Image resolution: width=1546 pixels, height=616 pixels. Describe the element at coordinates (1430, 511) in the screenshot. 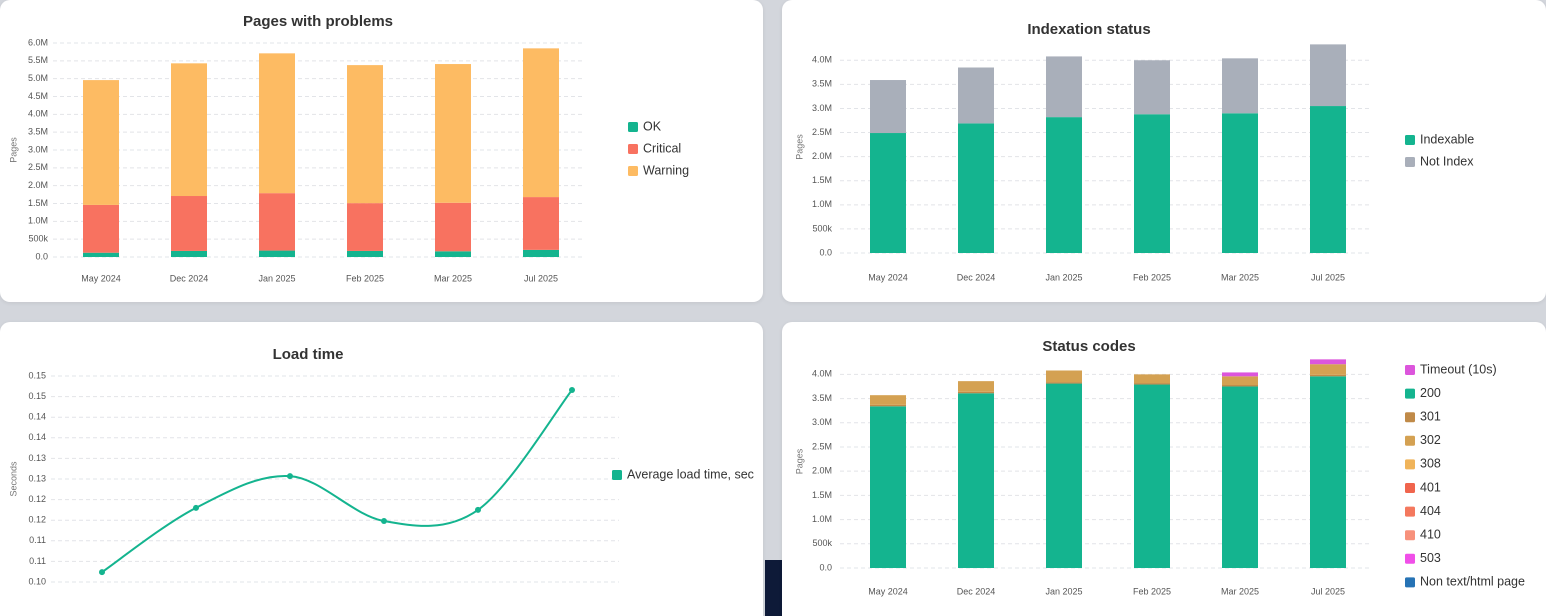

I see `legend-label: 404` at that location.